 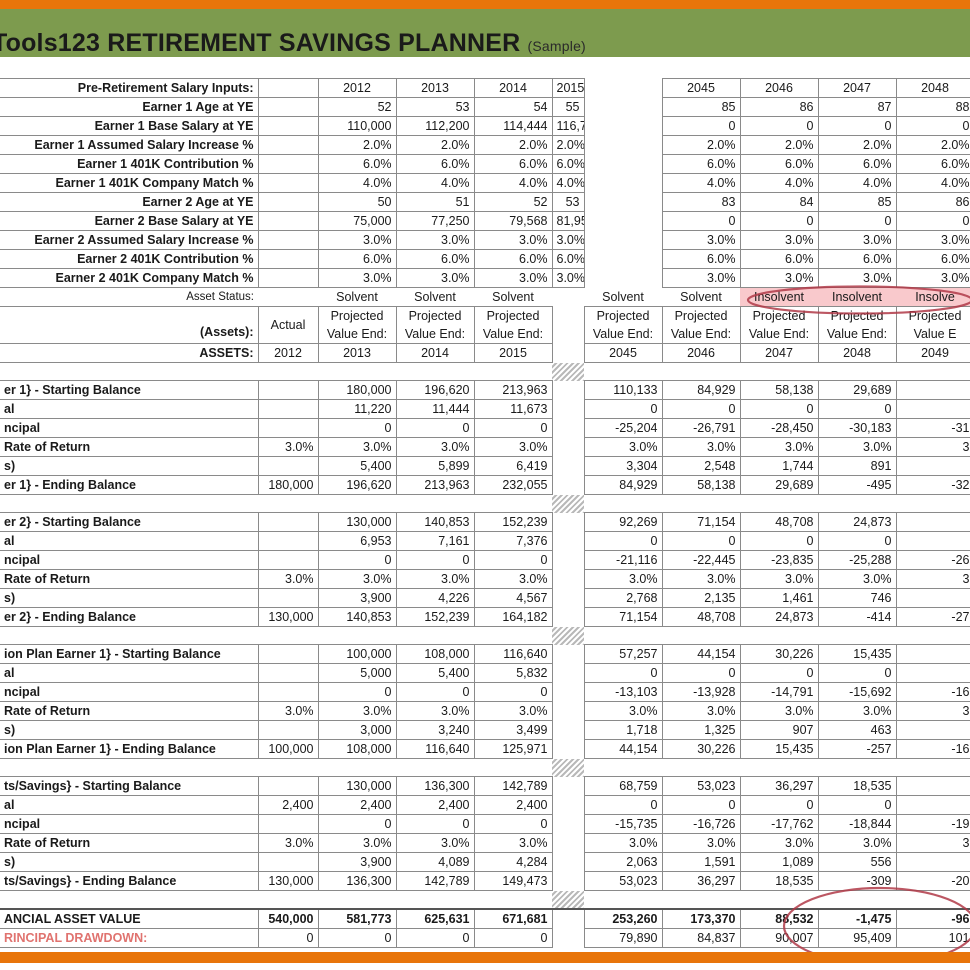 What do you see at coordinates (701, 560) in the screenshot?
I see `asset-value-cell: -22,445` at bounding box center [701, 560].